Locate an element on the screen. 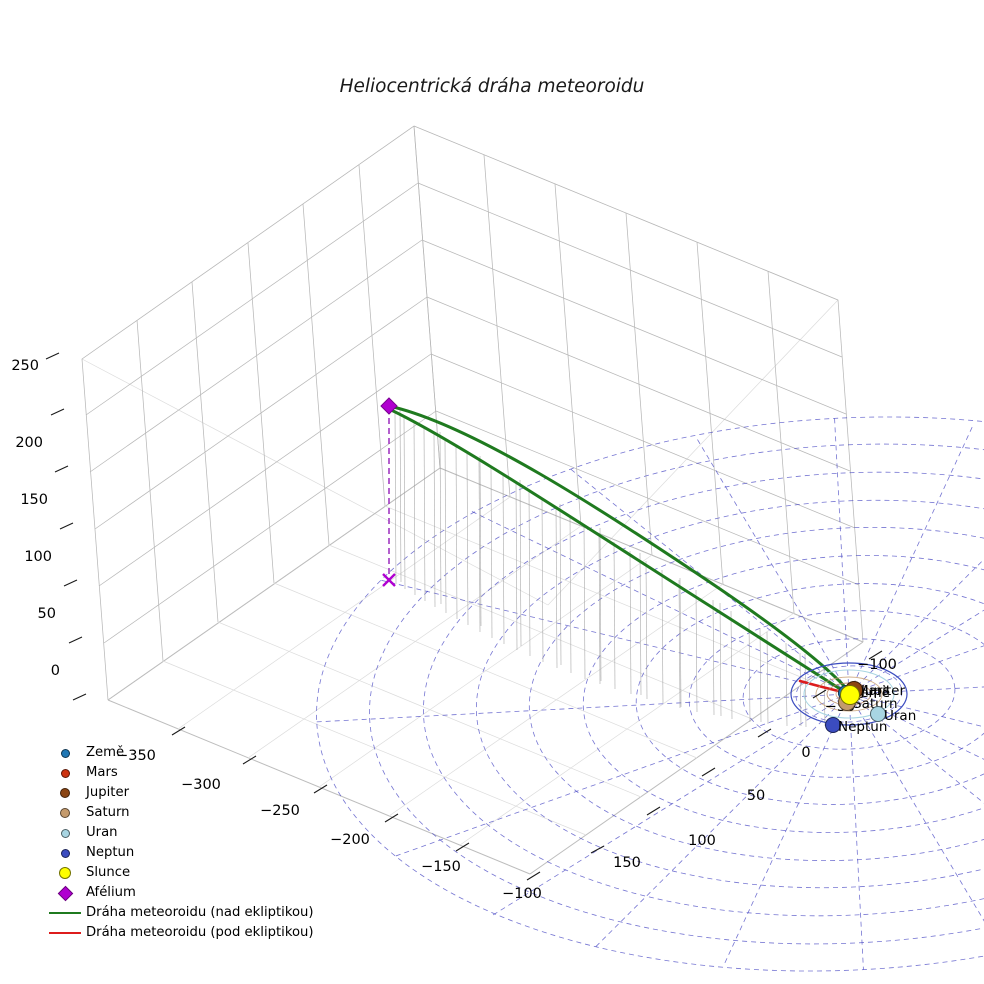 This screenshot has width=984, height=984. legend-item: Uran is located at coordinates (181, 832).